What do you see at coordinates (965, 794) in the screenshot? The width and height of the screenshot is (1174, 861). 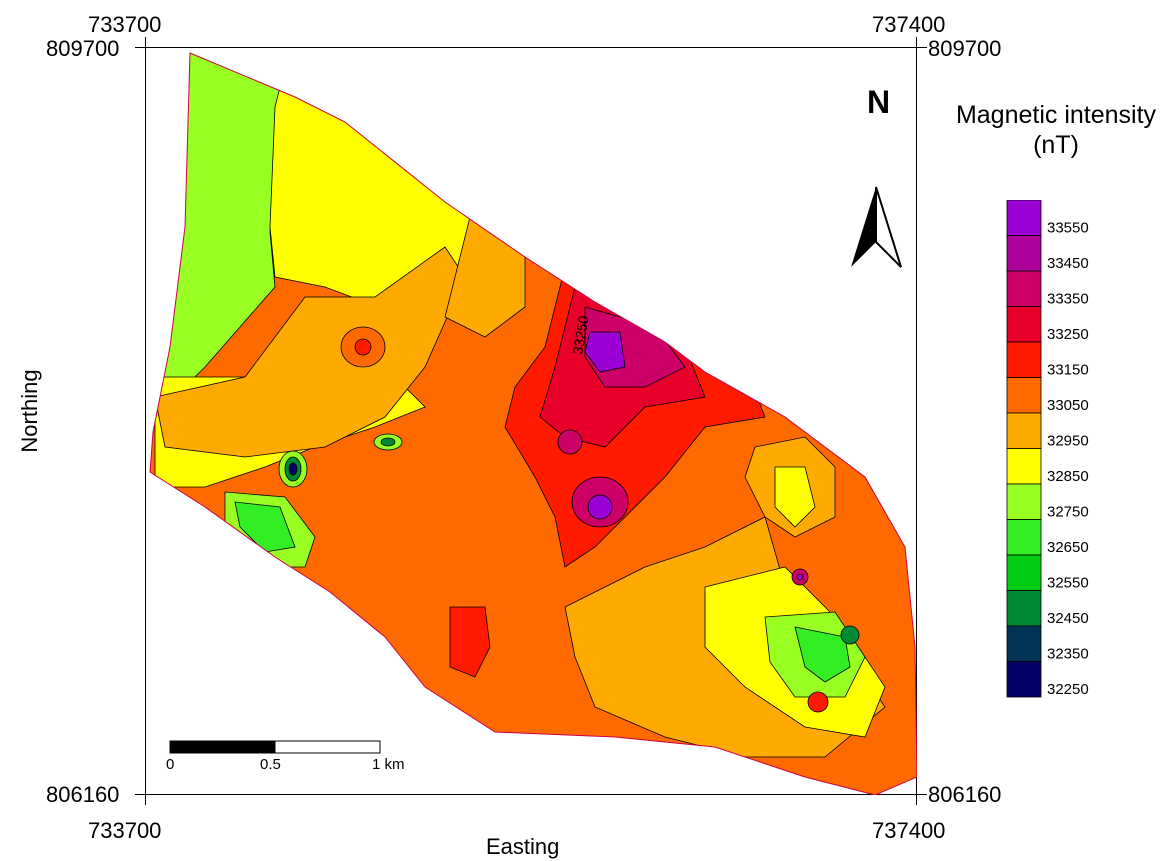 I see `y-min-right-label: 806160` at bounding box center [965, 794].